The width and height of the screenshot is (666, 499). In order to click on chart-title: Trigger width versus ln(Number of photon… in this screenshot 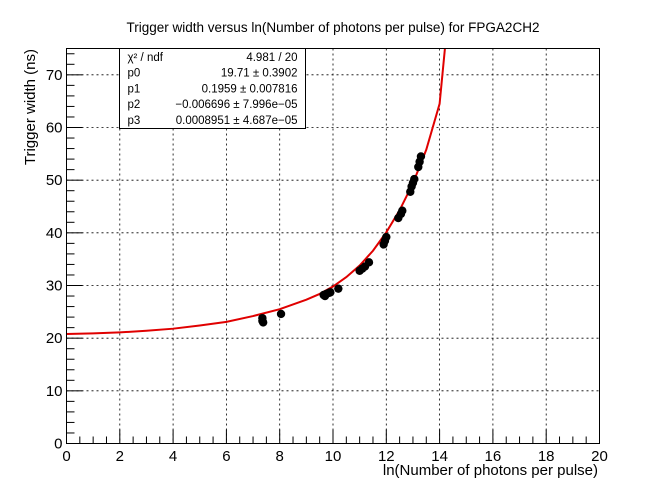, I will do `click(333, 27)`.